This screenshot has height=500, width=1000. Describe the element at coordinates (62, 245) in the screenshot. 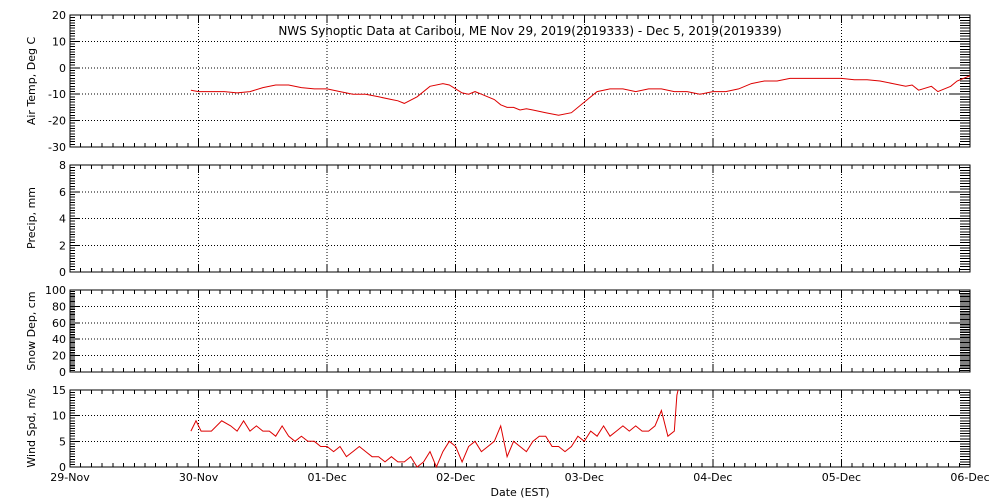

I see `y-tick-label: 2` at that location.